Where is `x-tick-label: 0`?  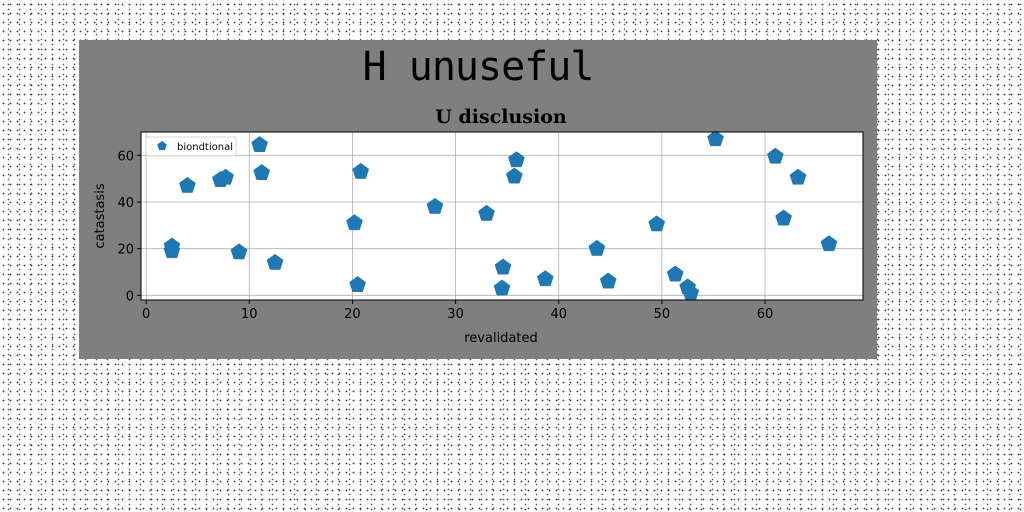
x-tick-label: 0 is located at coordinates (146, 314).